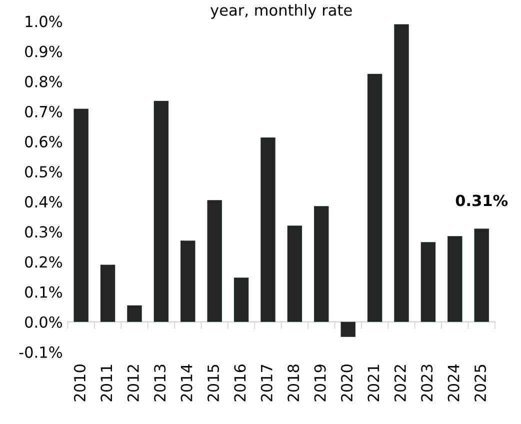  What do you see at coordinates (43, 232) in the screenshot?
I see `y-tick-label: 0.3%` at bounding box center [43, 232].